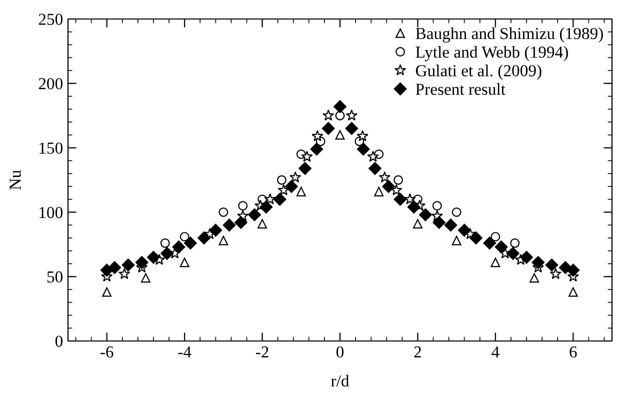 This screenshot has height=403, width=621. I want to click on x-tick-label: 0, so click(340, 352).